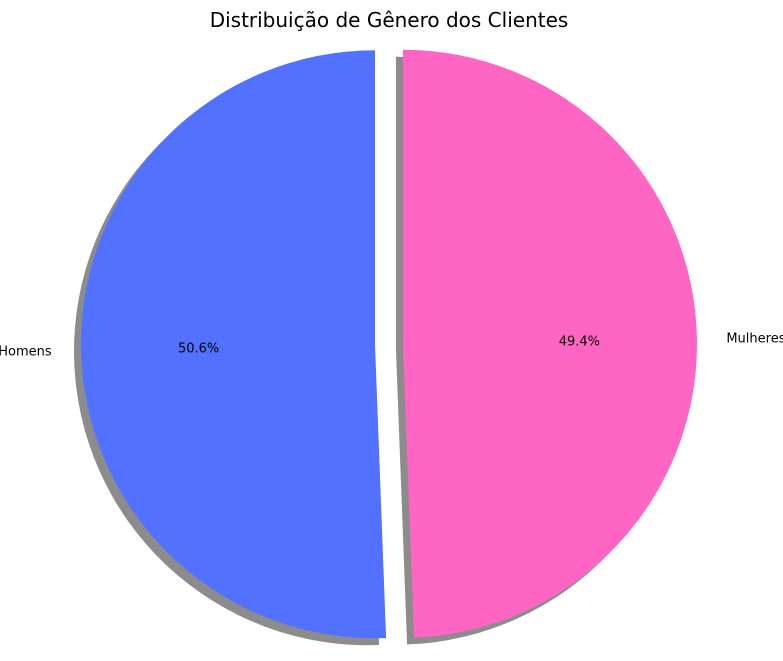 This screenshot has width=783, height=661. Describe the element at coordinates (391, 346) in the screenshot. I see `label-layer: Homens 50.6% Mulheres 49.4%` at that location.